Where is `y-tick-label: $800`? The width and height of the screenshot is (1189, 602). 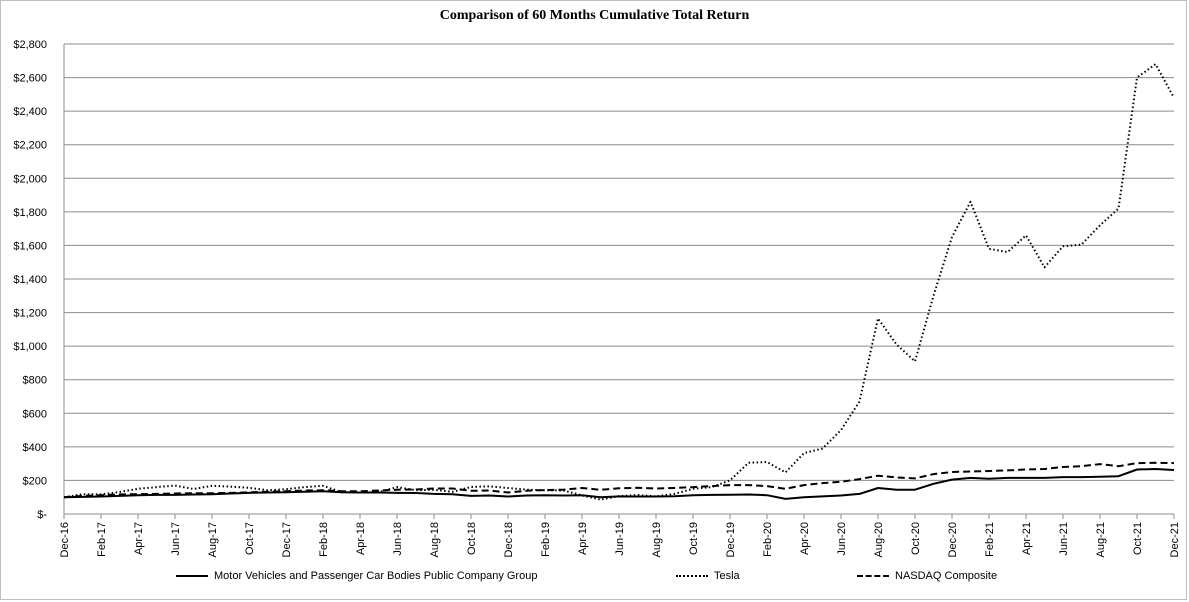
y-tick-label: $800 is located at coordinates (35, 381).